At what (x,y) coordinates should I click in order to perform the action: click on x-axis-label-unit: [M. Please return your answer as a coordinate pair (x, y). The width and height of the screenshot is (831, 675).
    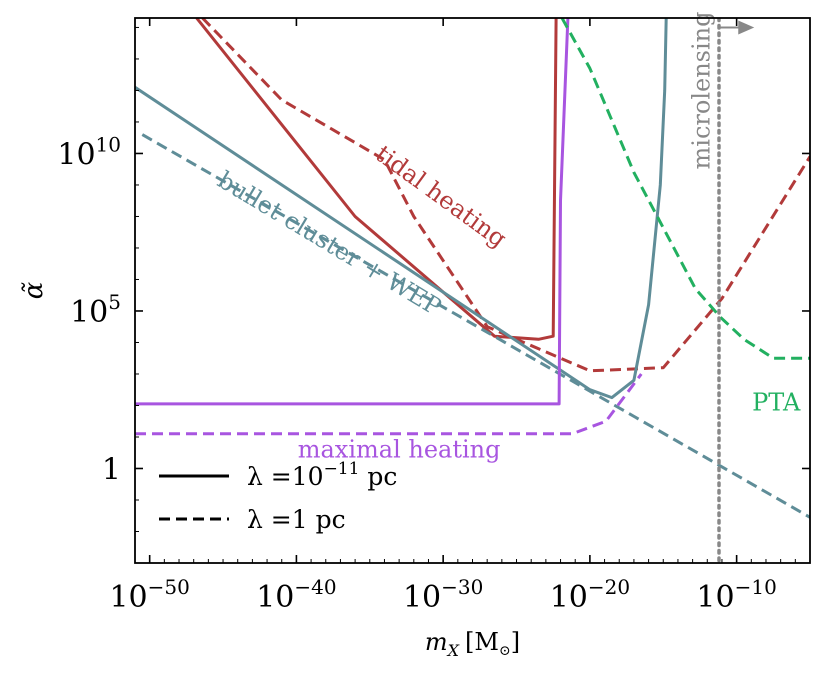
    Looking at the image, I should click on (482, 642).